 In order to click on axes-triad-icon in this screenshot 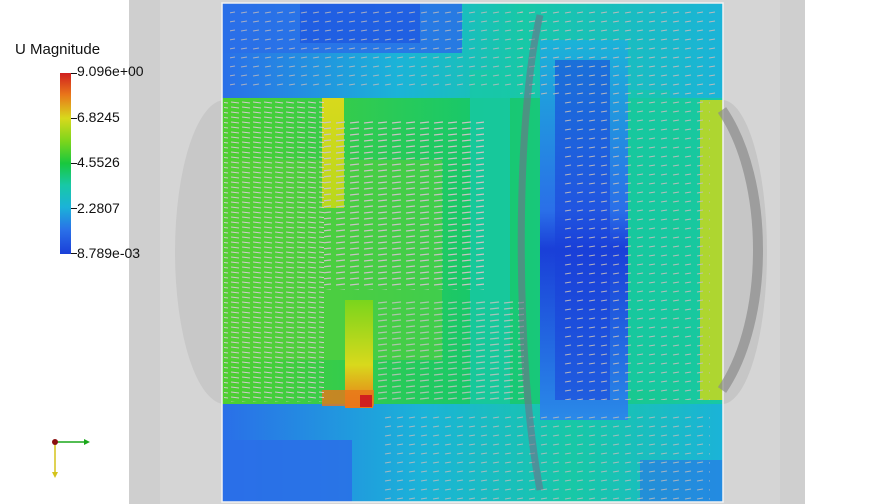, I will do `click(71, 458)`.